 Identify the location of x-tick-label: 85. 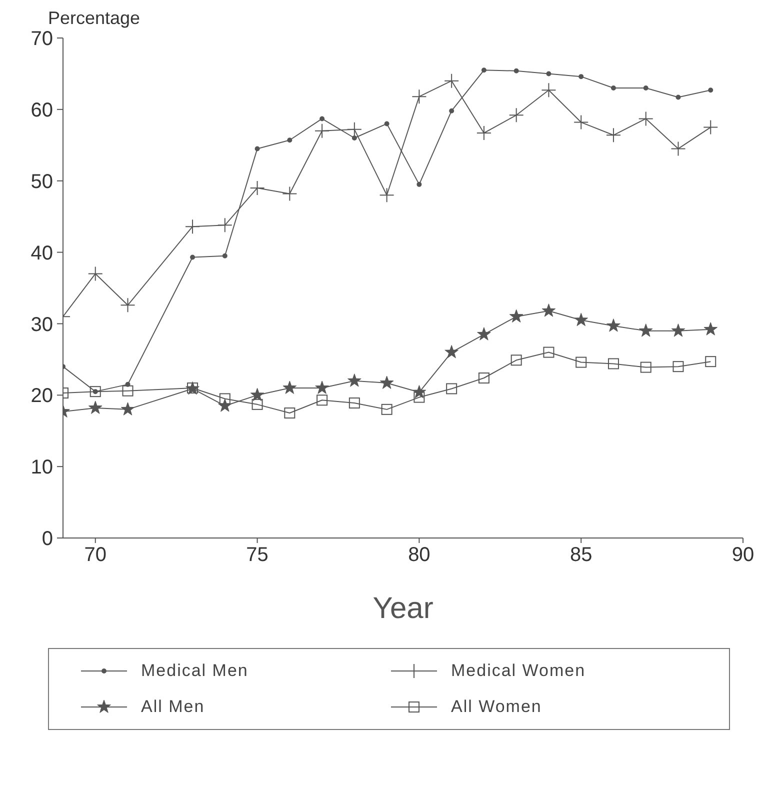
(581, 555).